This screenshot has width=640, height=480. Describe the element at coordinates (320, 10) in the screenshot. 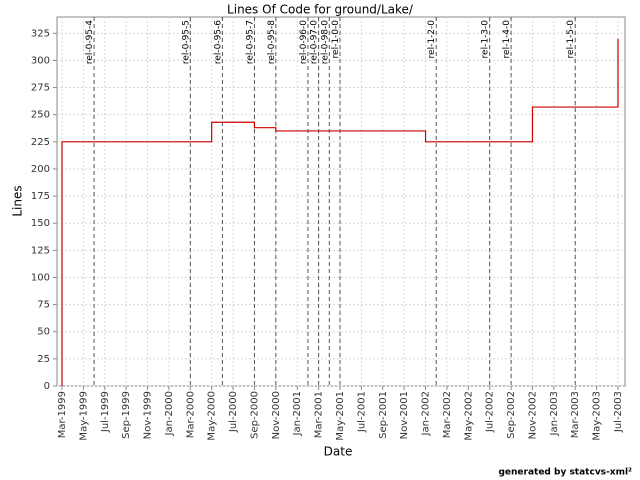

I see `chart-title: Lines Of Code for ground/Lake/` at that location.